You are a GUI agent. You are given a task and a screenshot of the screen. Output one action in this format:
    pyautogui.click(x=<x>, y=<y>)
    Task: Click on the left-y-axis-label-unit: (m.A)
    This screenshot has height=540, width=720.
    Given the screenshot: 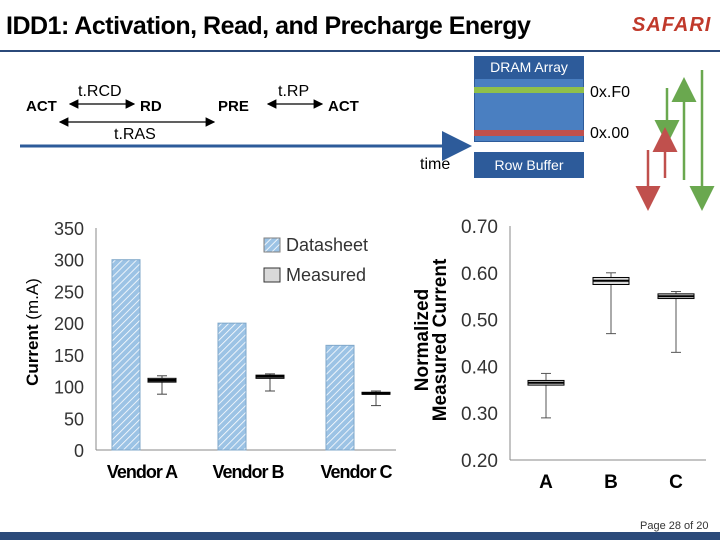 What is the action you would take?
    pyautogui.click(x=32, y=301)
    